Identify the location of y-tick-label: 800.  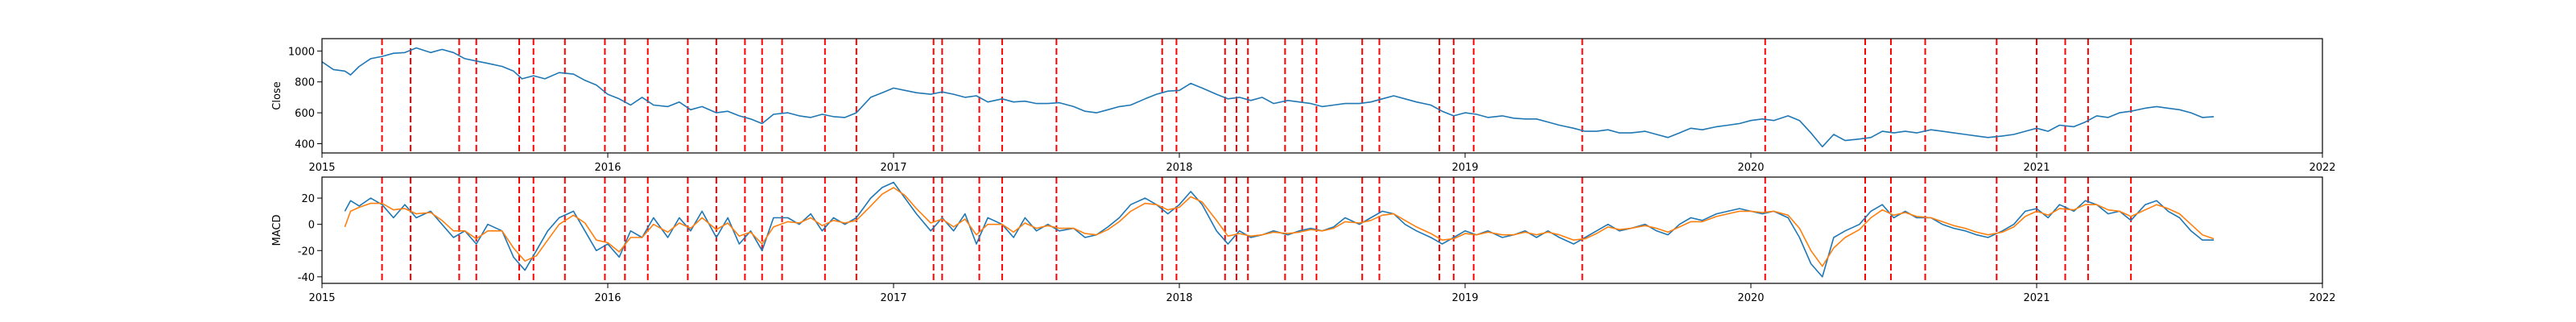
(305, 83).